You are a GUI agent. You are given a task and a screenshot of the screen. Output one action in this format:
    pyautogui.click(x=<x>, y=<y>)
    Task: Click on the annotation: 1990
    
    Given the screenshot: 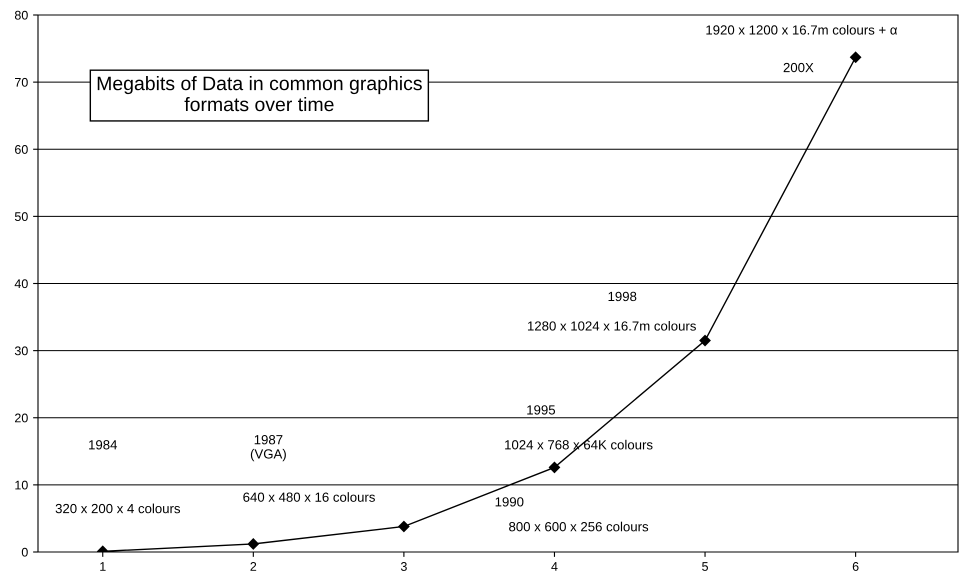 What is the action you would take?
    pyautogui.click(x=510, y=502)
    